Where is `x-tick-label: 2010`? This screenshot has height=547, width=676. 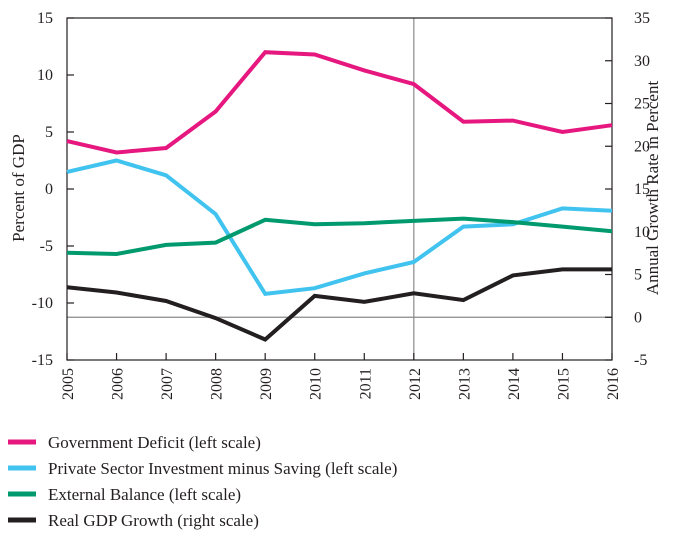
x-tick-label: 2010 is located at coordinates (316, 384).